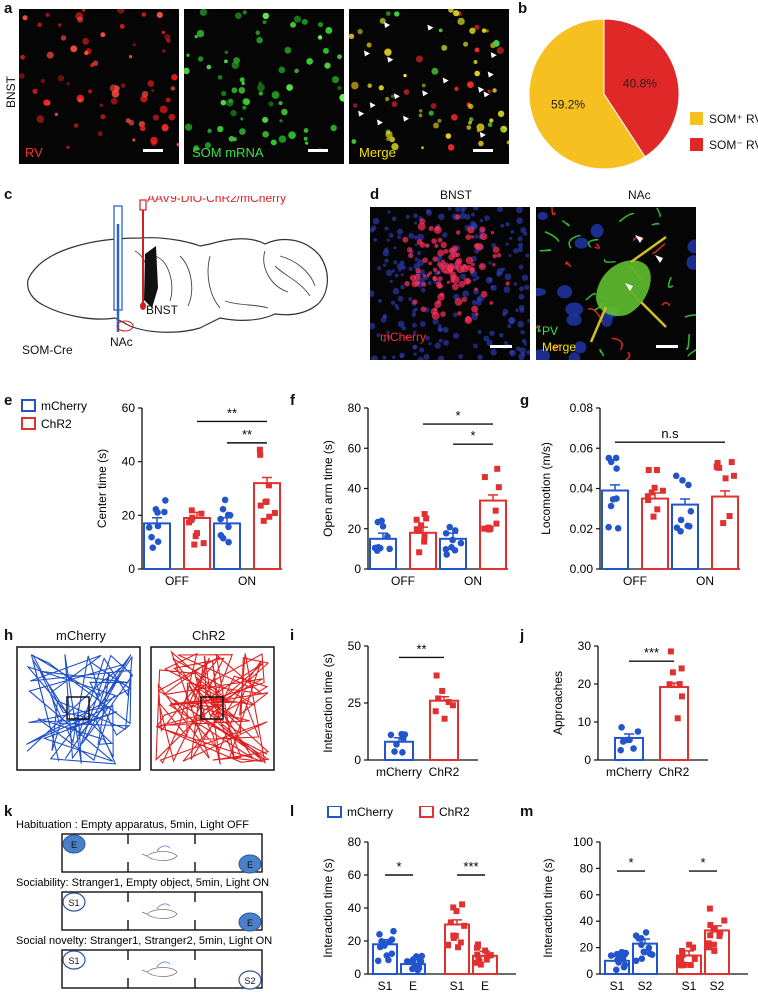 The image size is (758, 997). I want to click on arrowhead, so click(406, 118).